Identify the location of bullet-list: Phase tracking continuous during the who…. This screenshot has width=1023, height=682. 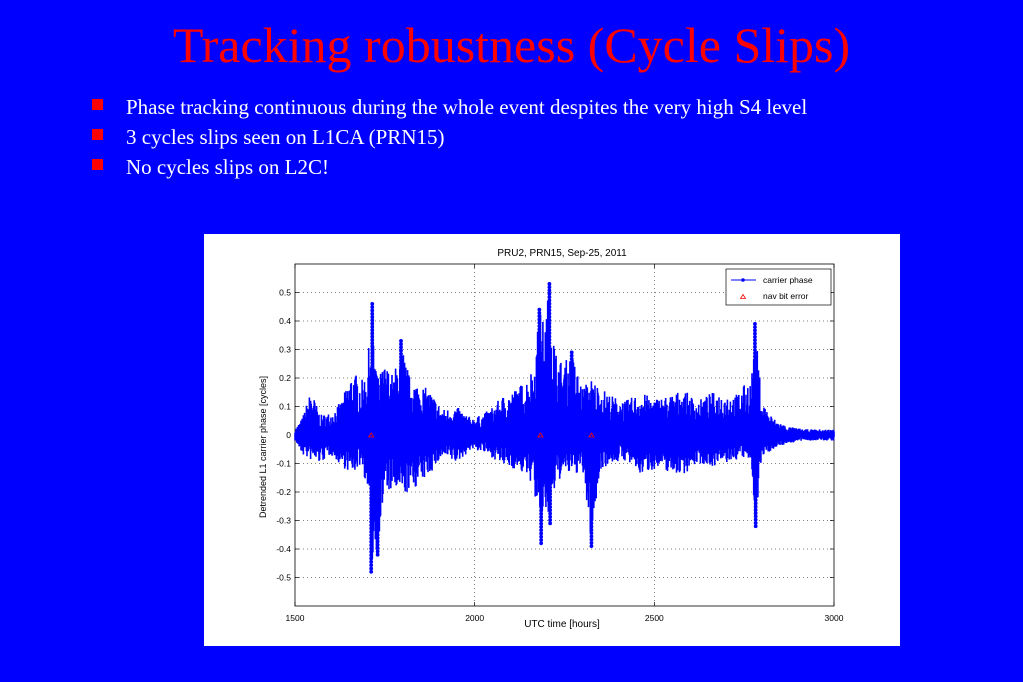
(500, 139).